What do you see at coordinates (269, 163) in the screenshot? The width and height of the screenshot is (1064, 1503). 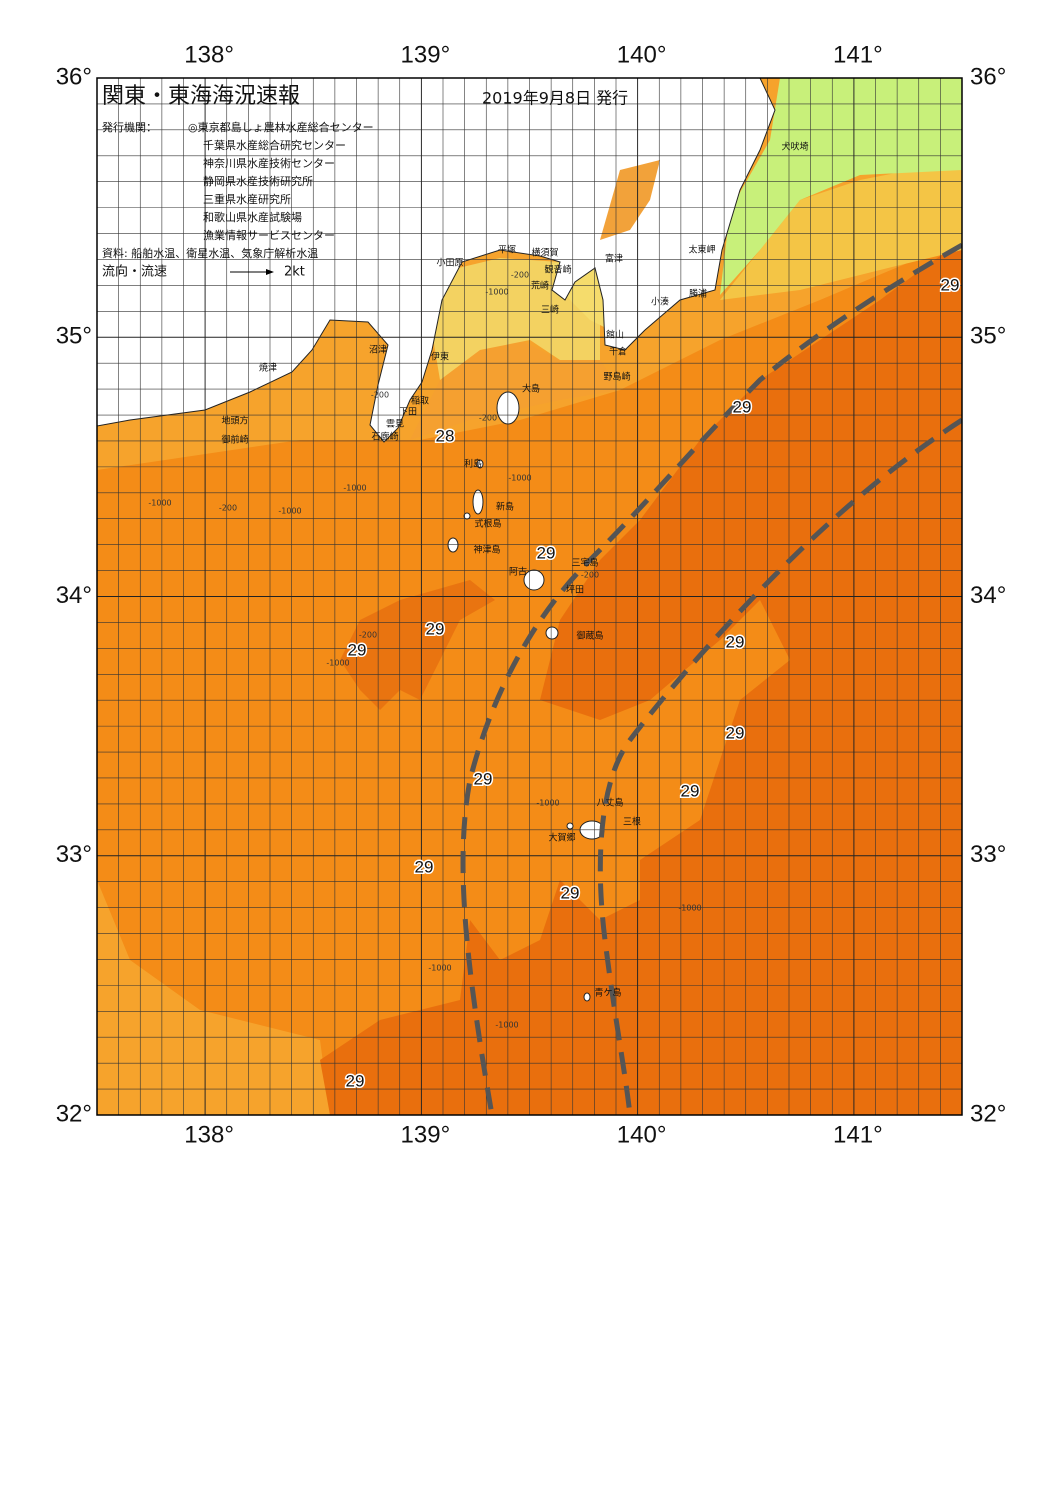 I see `issuer: 神奈川県水産技術センター` at bounding box center [269, 163].